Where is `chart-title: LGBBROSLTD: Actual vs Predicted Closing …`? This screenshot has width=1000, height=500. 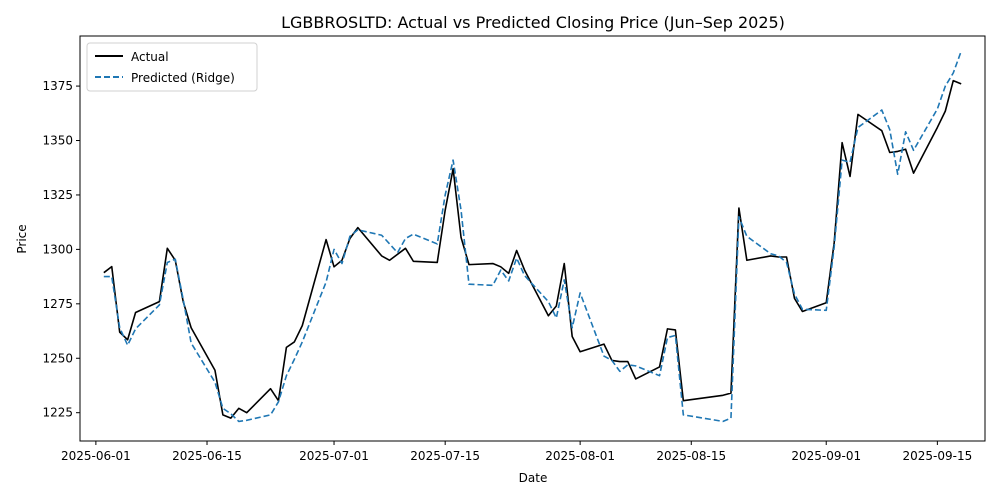
chart-title: LGBBROSLTD: Actual vs Predicted Closing … is located at coordinates (533, 22).